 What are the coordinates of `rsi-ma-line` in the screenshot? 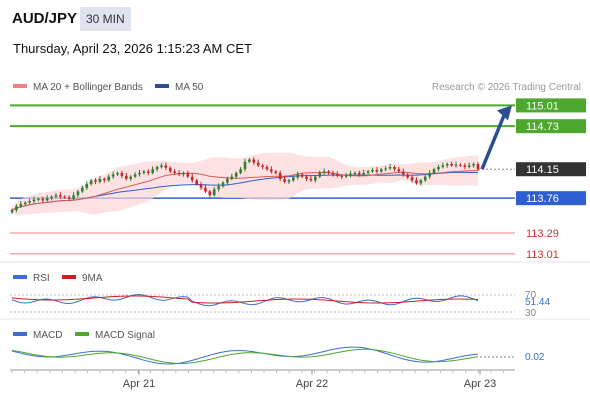 It's located at (245, 299).